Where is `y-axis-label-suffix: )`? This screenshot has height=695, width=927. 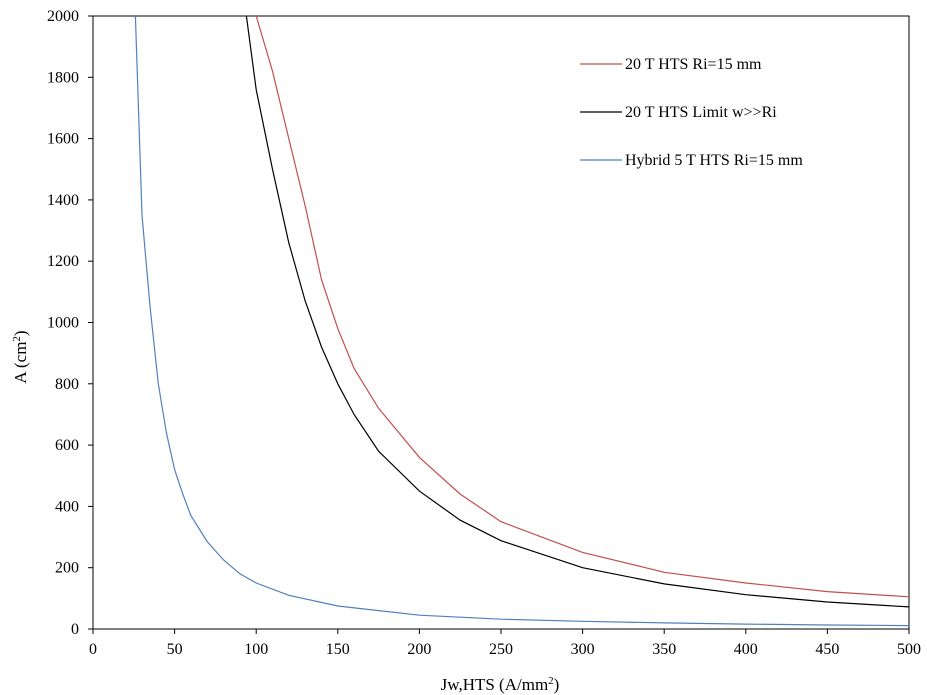
y-axis-label-suffix: ) is located at coordinates (20, 333).